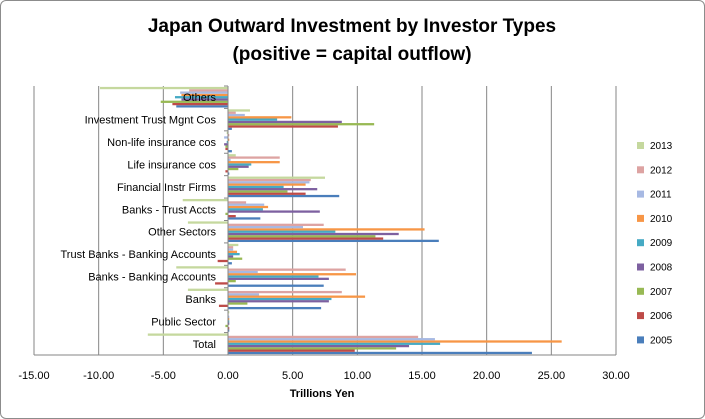 The width and height of the screenshot is (705, 419). I want to click on category-label: Banks, so click(200, 300).